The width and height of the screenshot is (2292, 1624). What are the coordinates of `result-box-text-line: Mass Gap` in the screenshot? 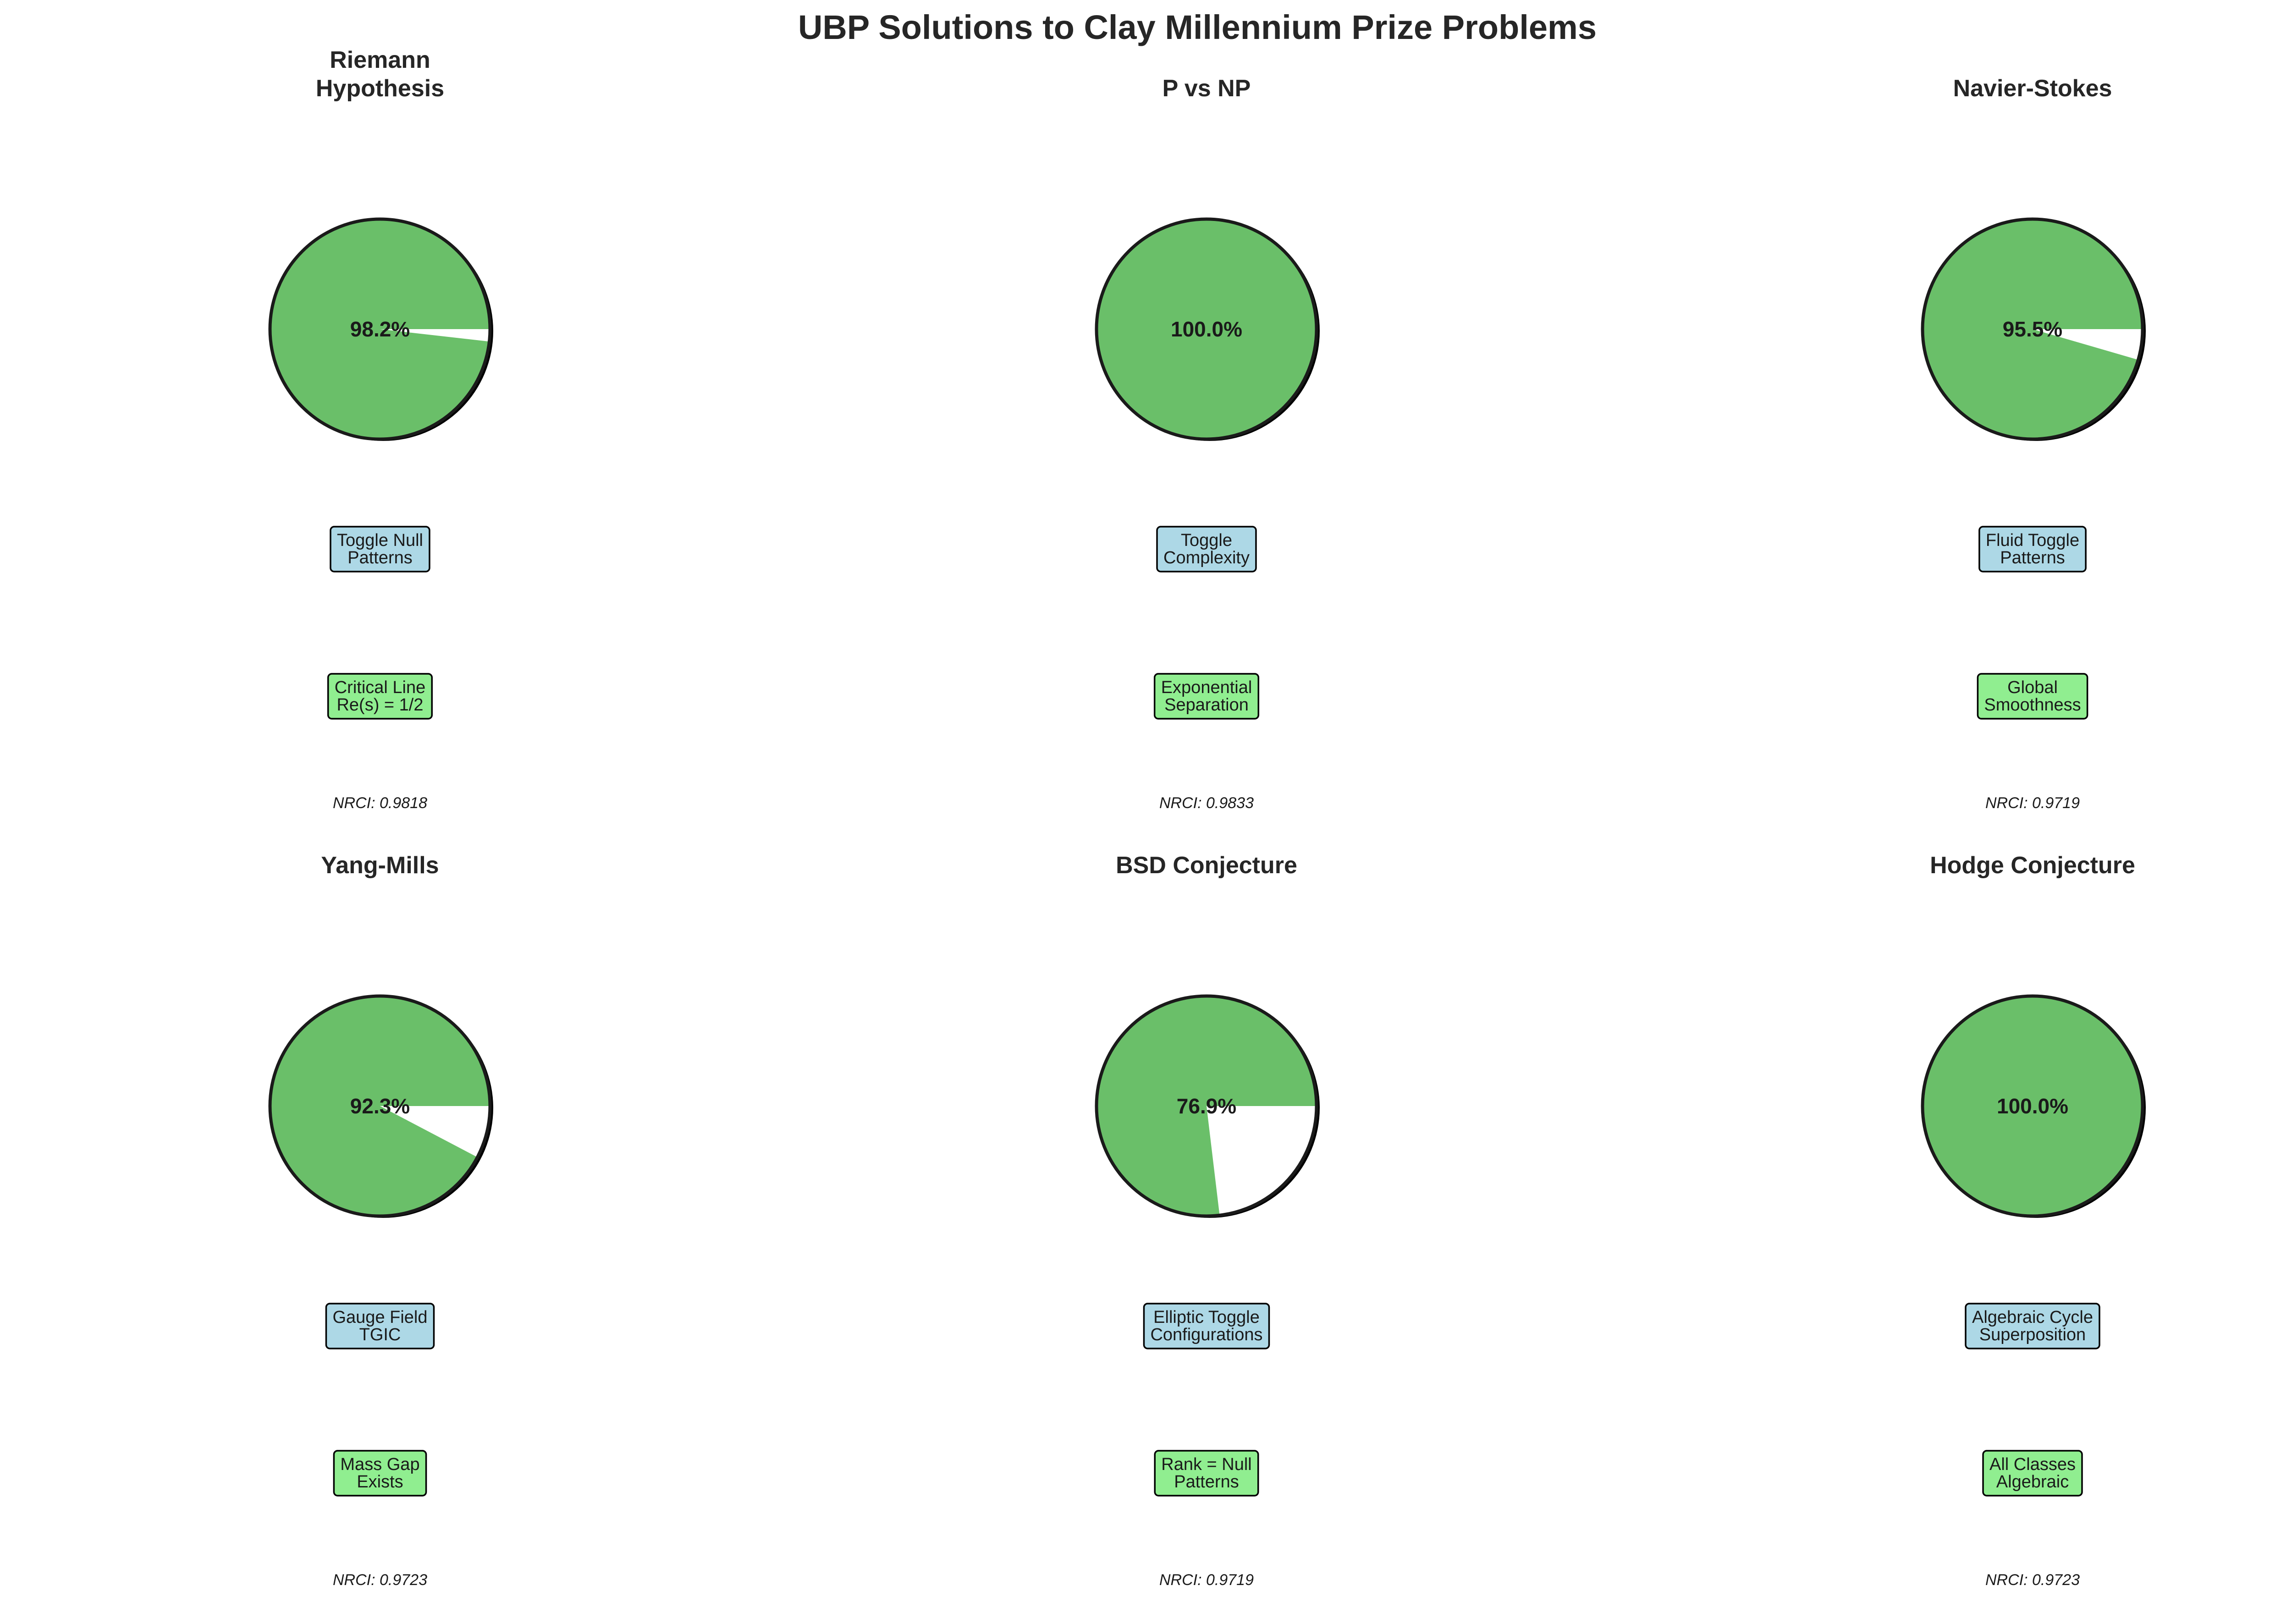 It's located at (379, 1464).